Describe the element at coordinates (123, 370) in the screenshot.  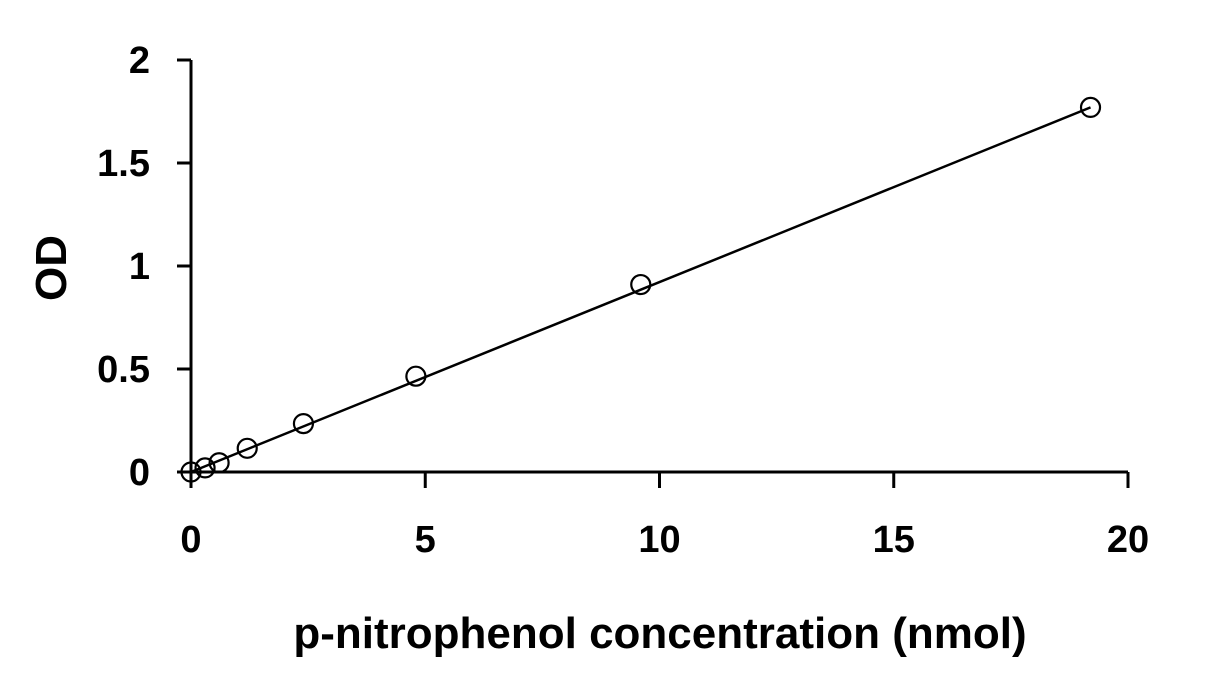
I see `y-tick-label: 0.5` at that location.